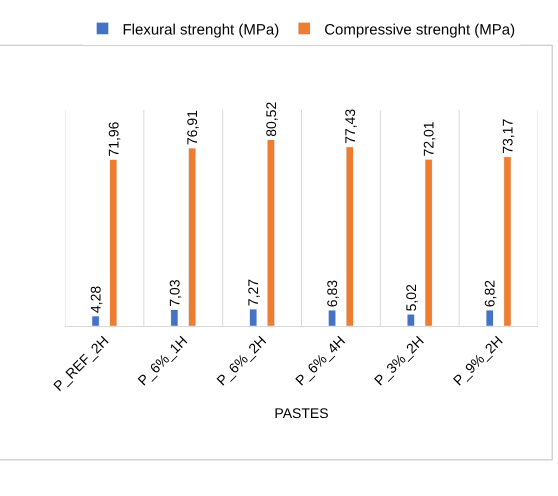  What do you see at coordinates (96, 300) in the screenshot?
I see `data-label: 4,28` at bounding box center [96, 300].